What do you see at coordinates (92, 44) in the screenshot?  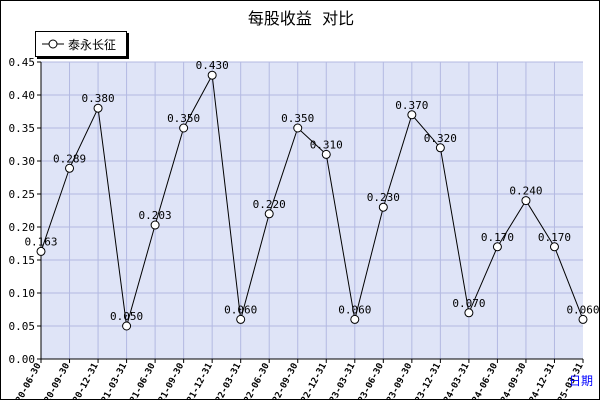 I see `legend-label: 泰永长征` at bounding box center [92, 44].